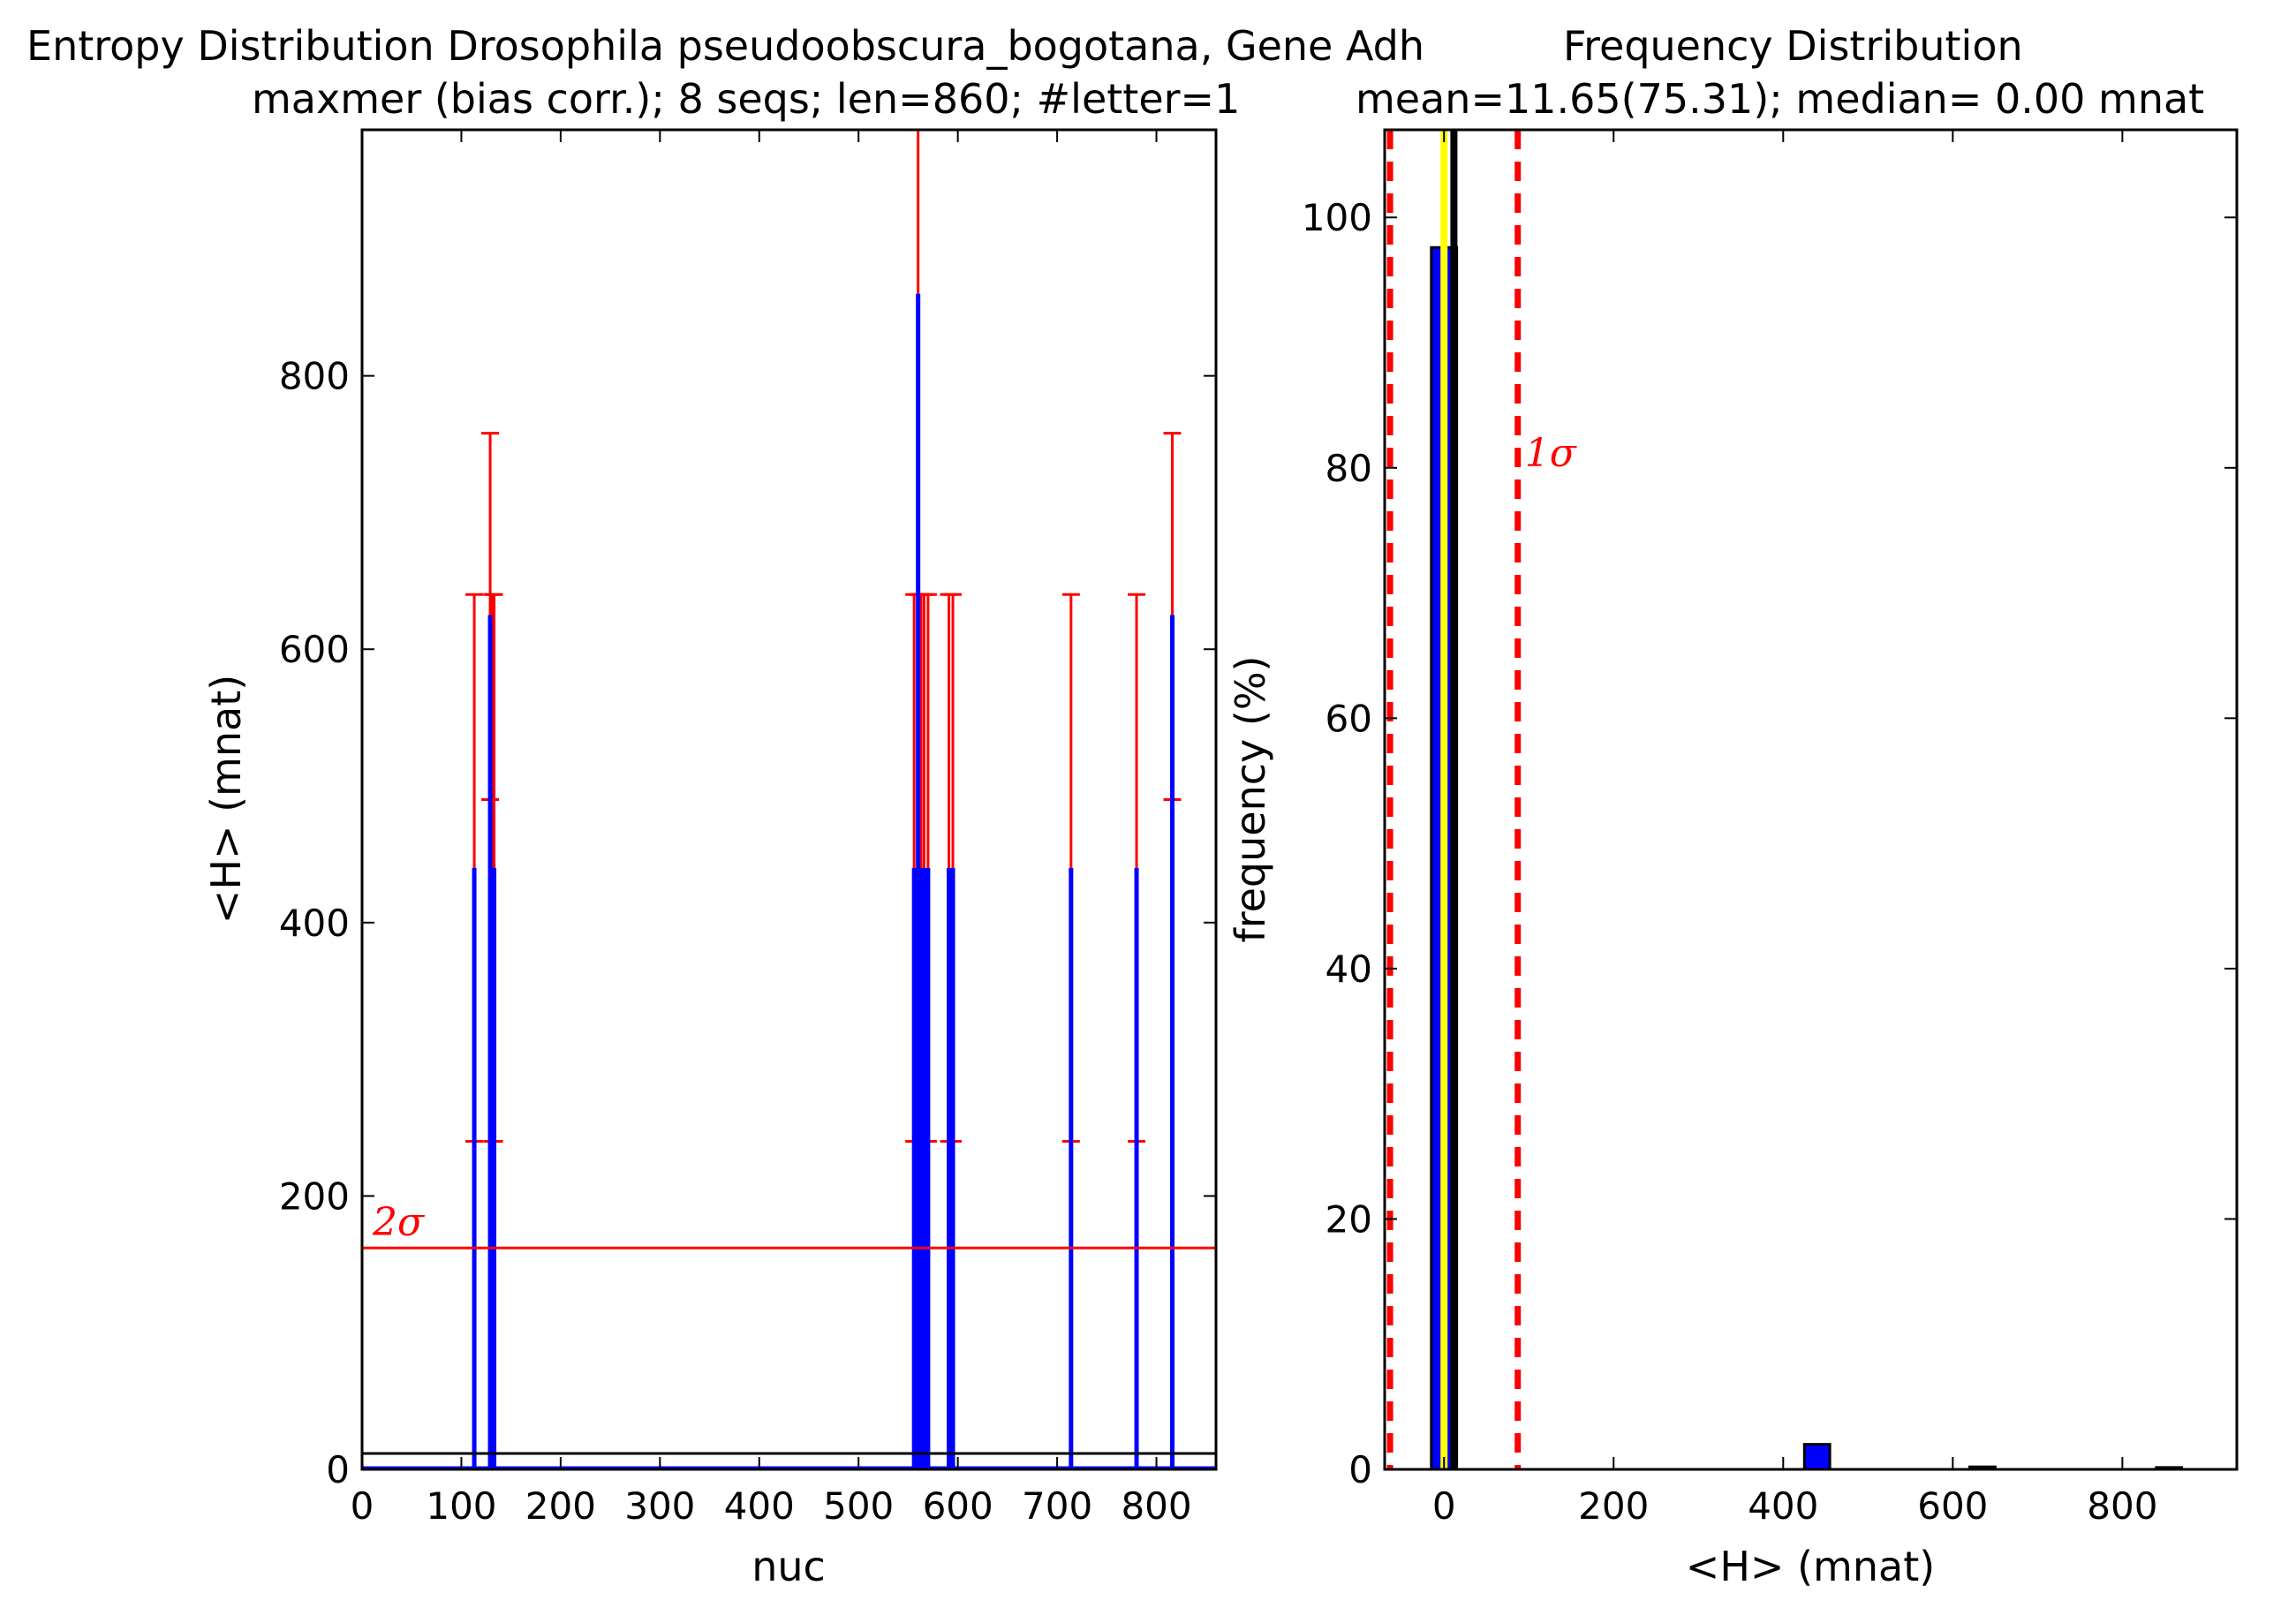  Describe the element at coordinates (1817, 1457) in the screenshot. I see `histogram-bar` at that location.